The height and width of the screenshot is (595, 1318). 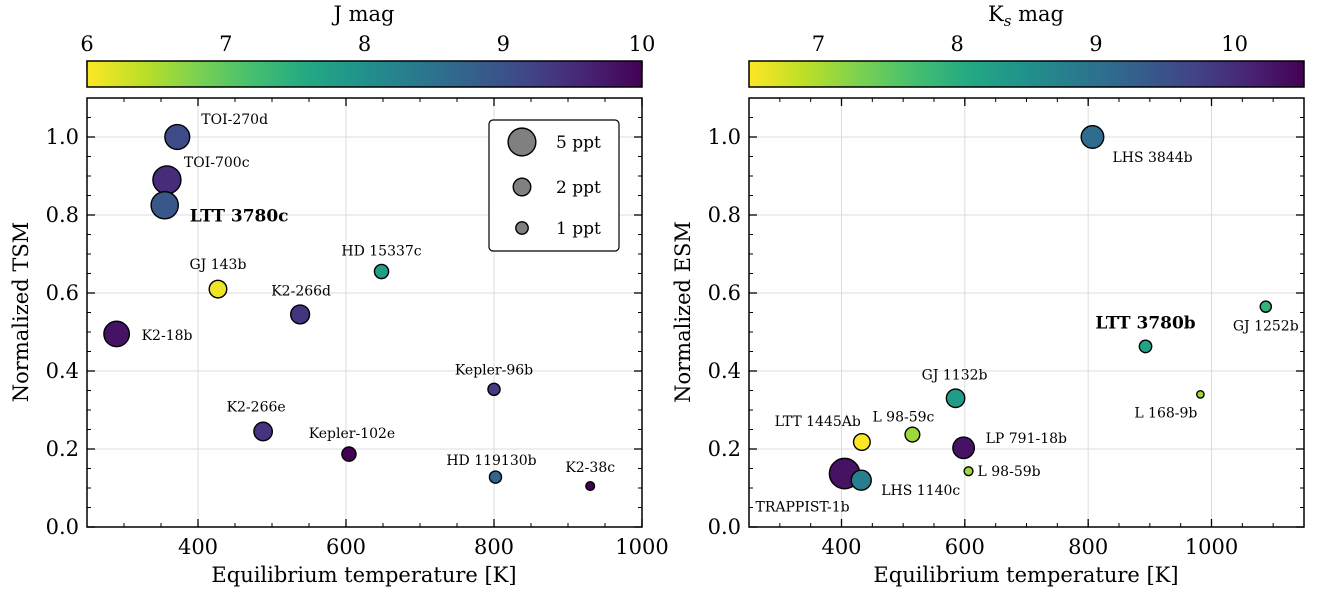 I want to click on colorbar-left-label: J mag, so click(x=363, y=14).